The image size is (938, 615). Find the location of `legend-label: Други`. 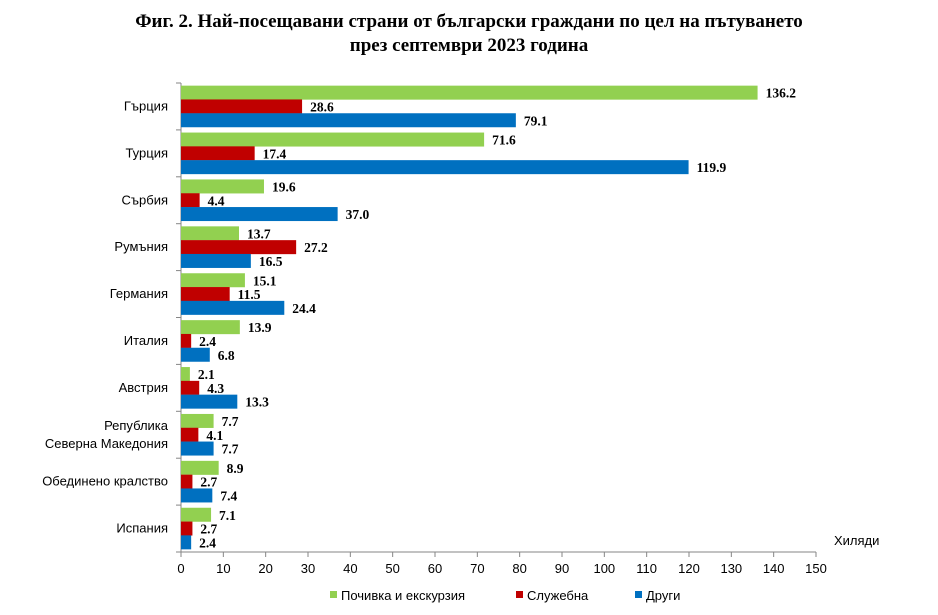

legend-label: Други is located at coordinates (663, 595).